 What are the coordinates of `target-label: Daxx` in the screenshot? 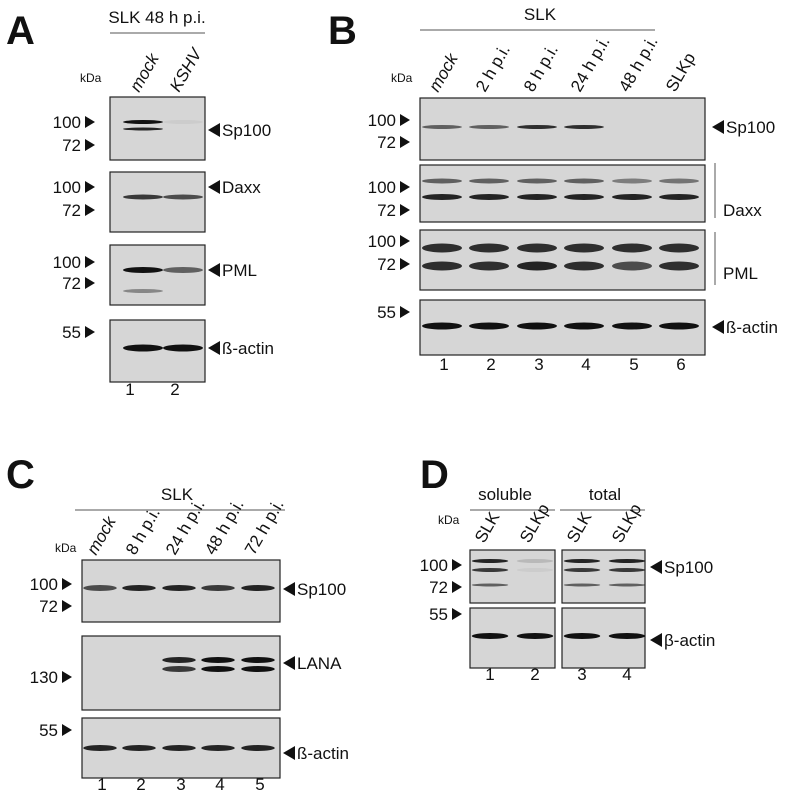 It's located at (241, 187).